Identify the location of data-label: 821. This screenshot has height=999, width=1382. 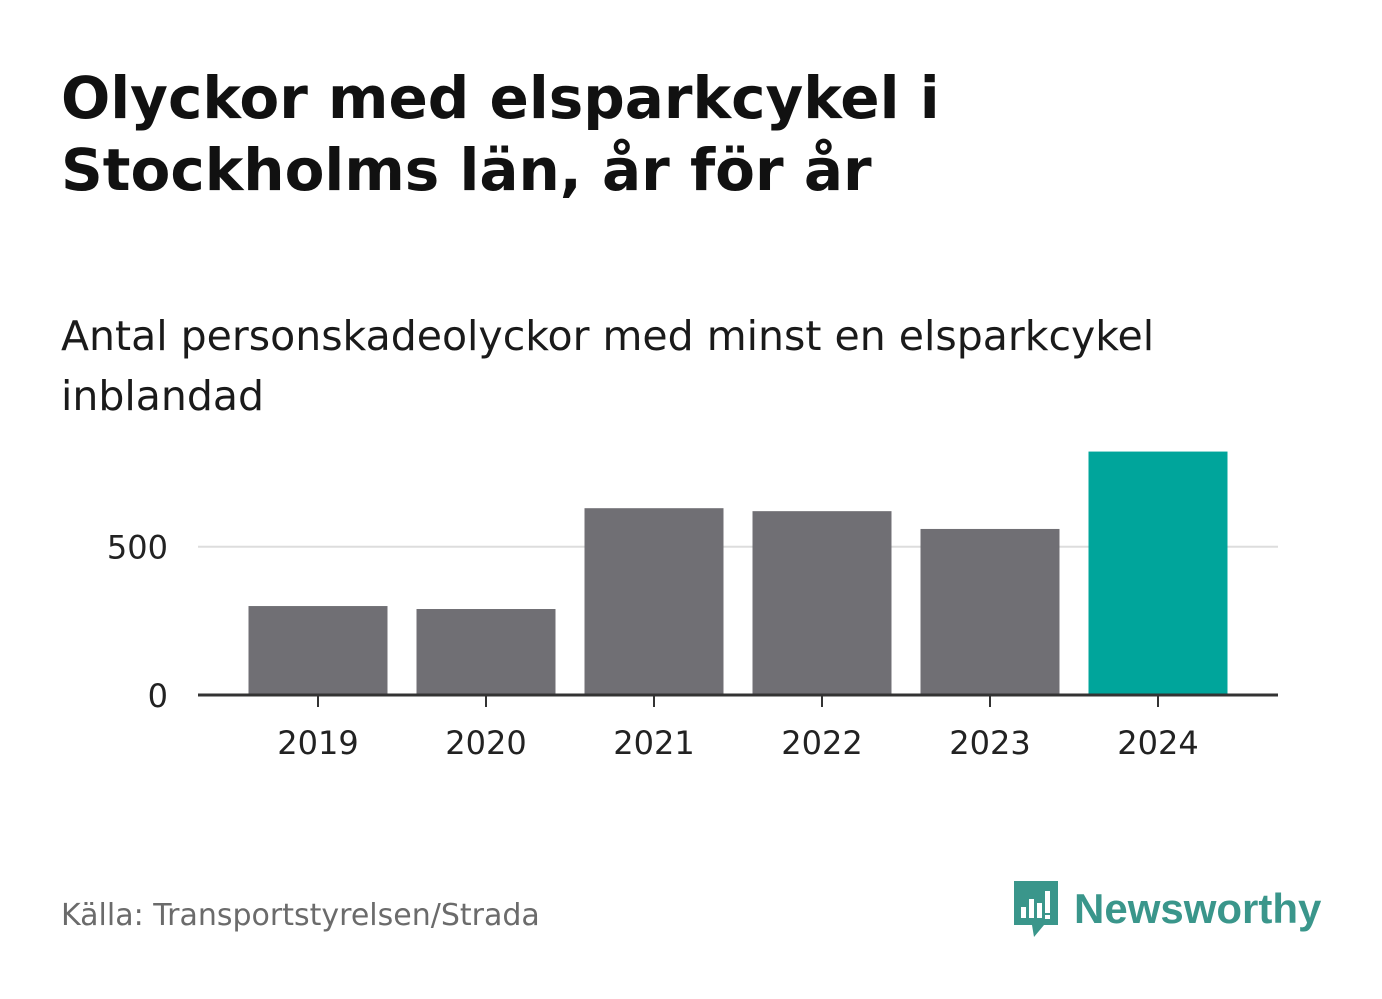
(1158, 440).